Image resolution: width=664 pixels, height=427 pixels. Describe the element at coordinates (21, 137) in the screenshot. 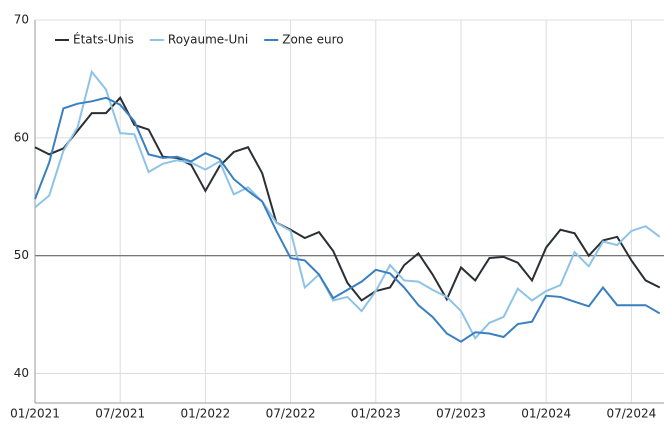

I see `y-tick-label: 60` at that location.